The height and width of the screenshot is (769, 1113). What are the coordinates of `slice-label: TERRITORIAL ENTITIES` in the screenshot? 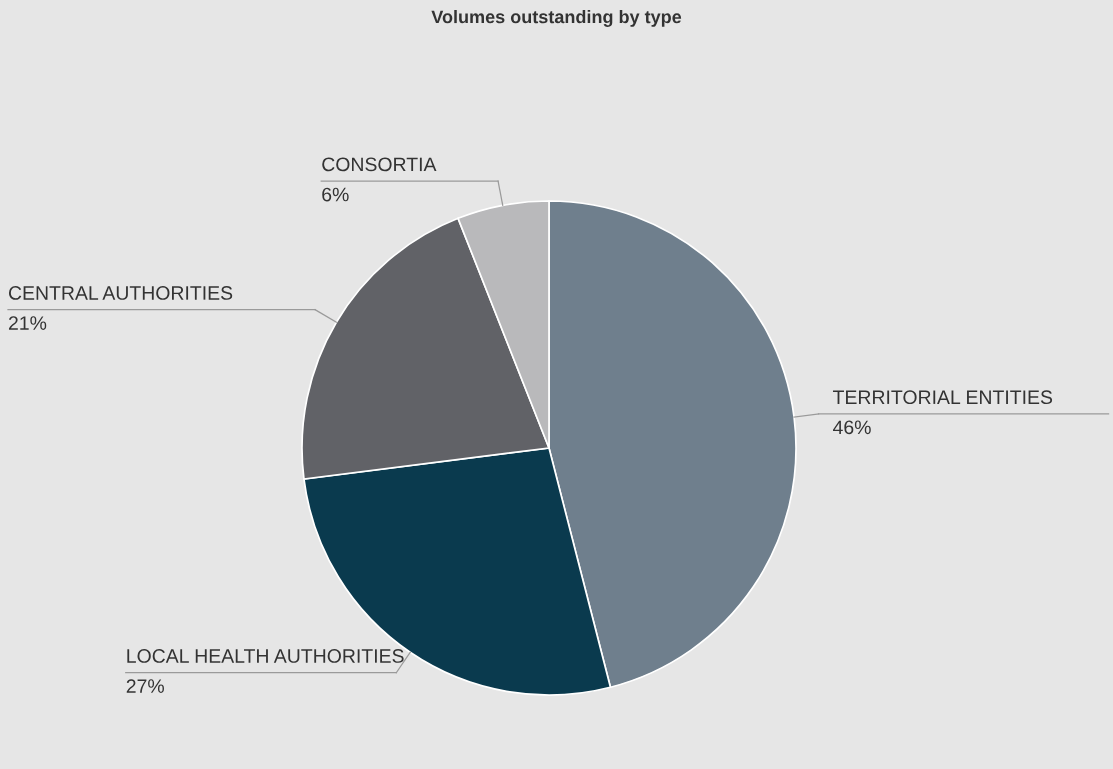 It's located at (943, 397).